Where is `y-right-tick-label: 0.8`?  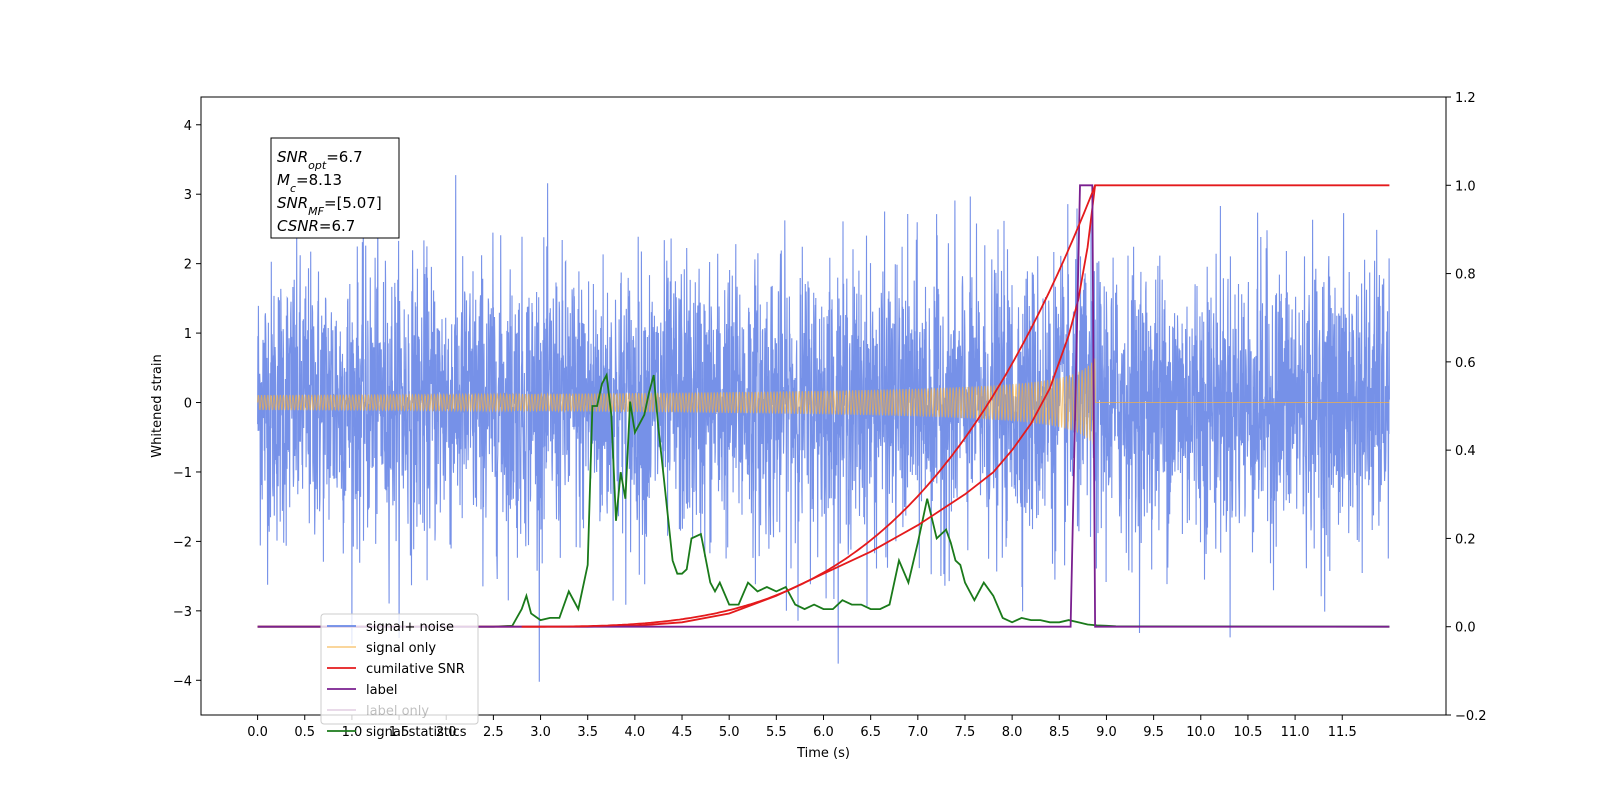 y-right-tick-label: 0.8 is located at coordinates (1465, 275).